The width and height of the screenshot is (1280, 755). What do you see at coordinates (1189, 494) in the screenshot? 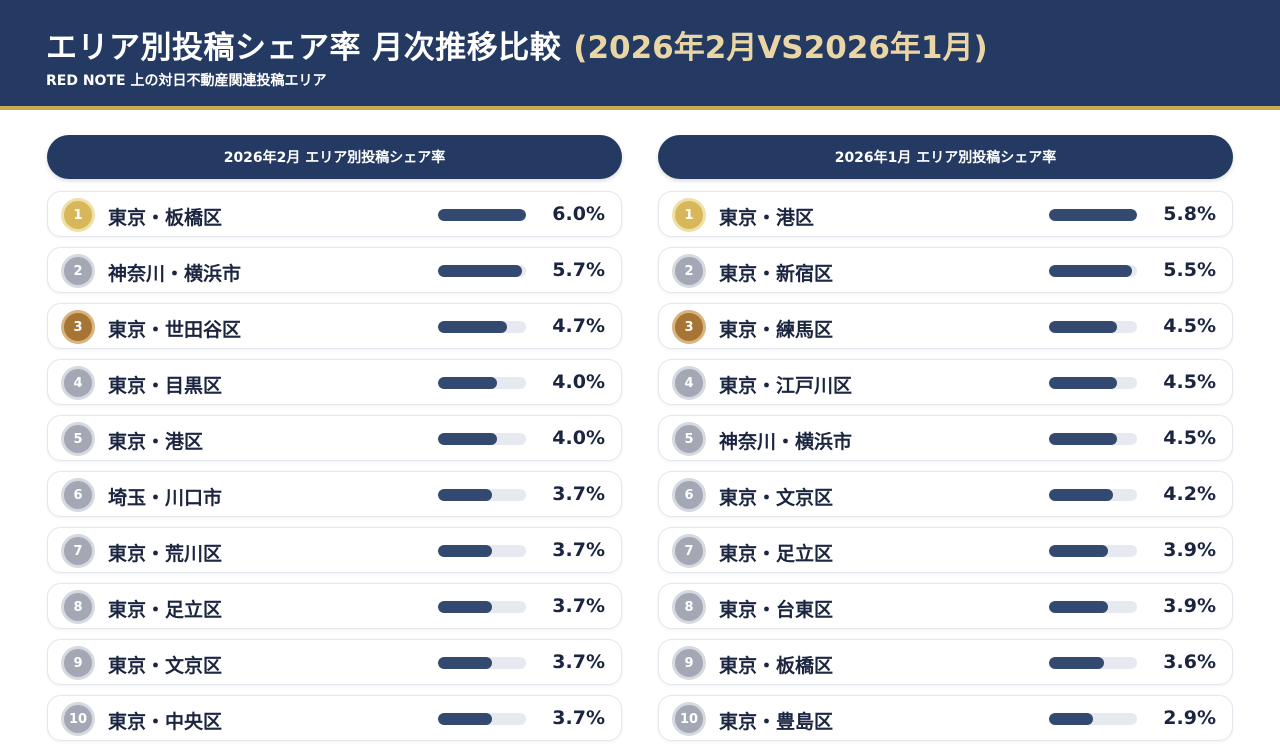
I see `share-value-label: 4.2%` at bounding box center [1189, 494].